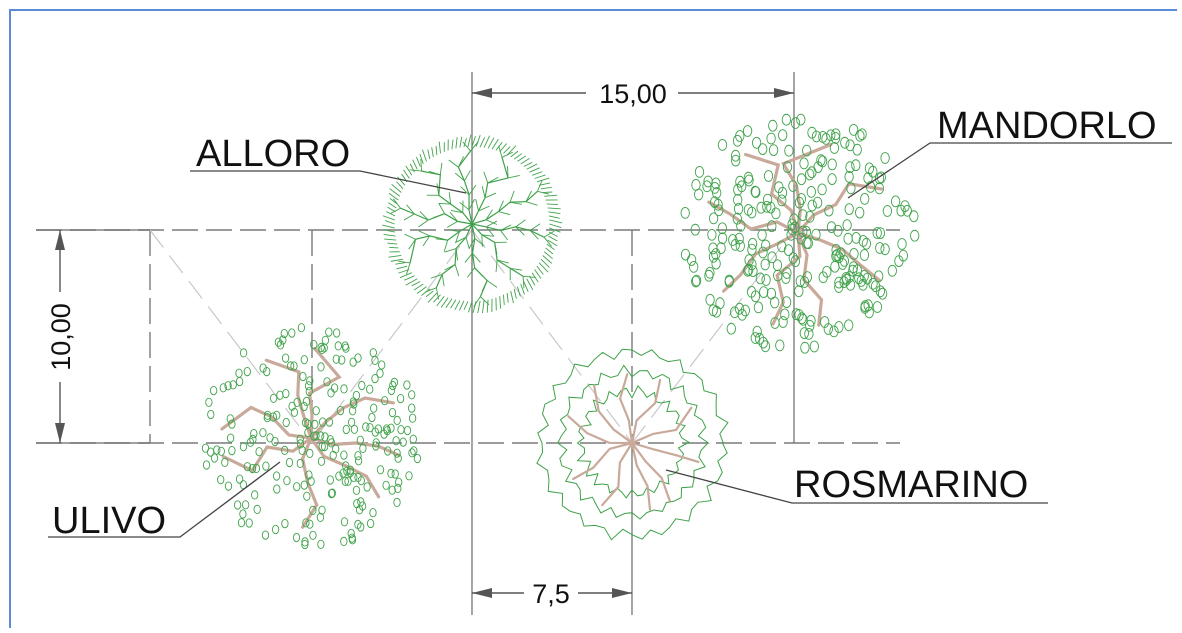  Describe the element at coordinates (109, 521) in the screenshot. I see `label-ulivo: ULIVO` at that location.